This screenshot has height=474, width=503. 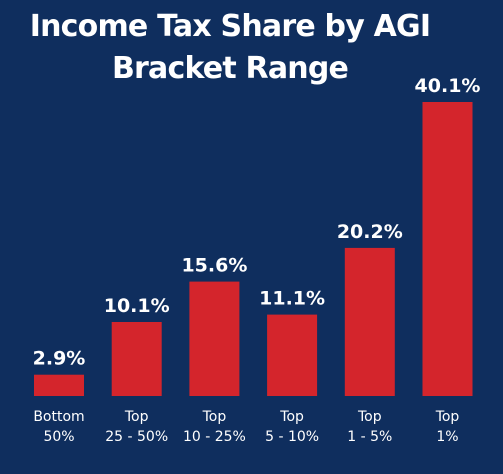 I want to click on category-label-4-line-0: Top, so click(x=369, y=417).